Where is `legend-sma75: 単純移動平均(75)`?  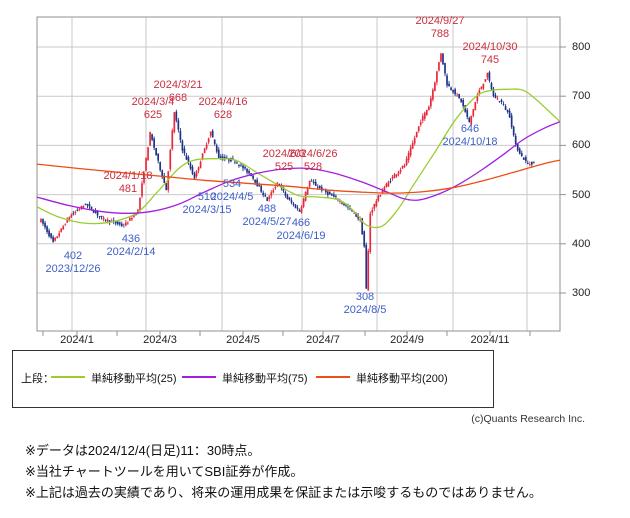
legend-sma75: 単純移動平均(75) is located at coordinates (245, 378).